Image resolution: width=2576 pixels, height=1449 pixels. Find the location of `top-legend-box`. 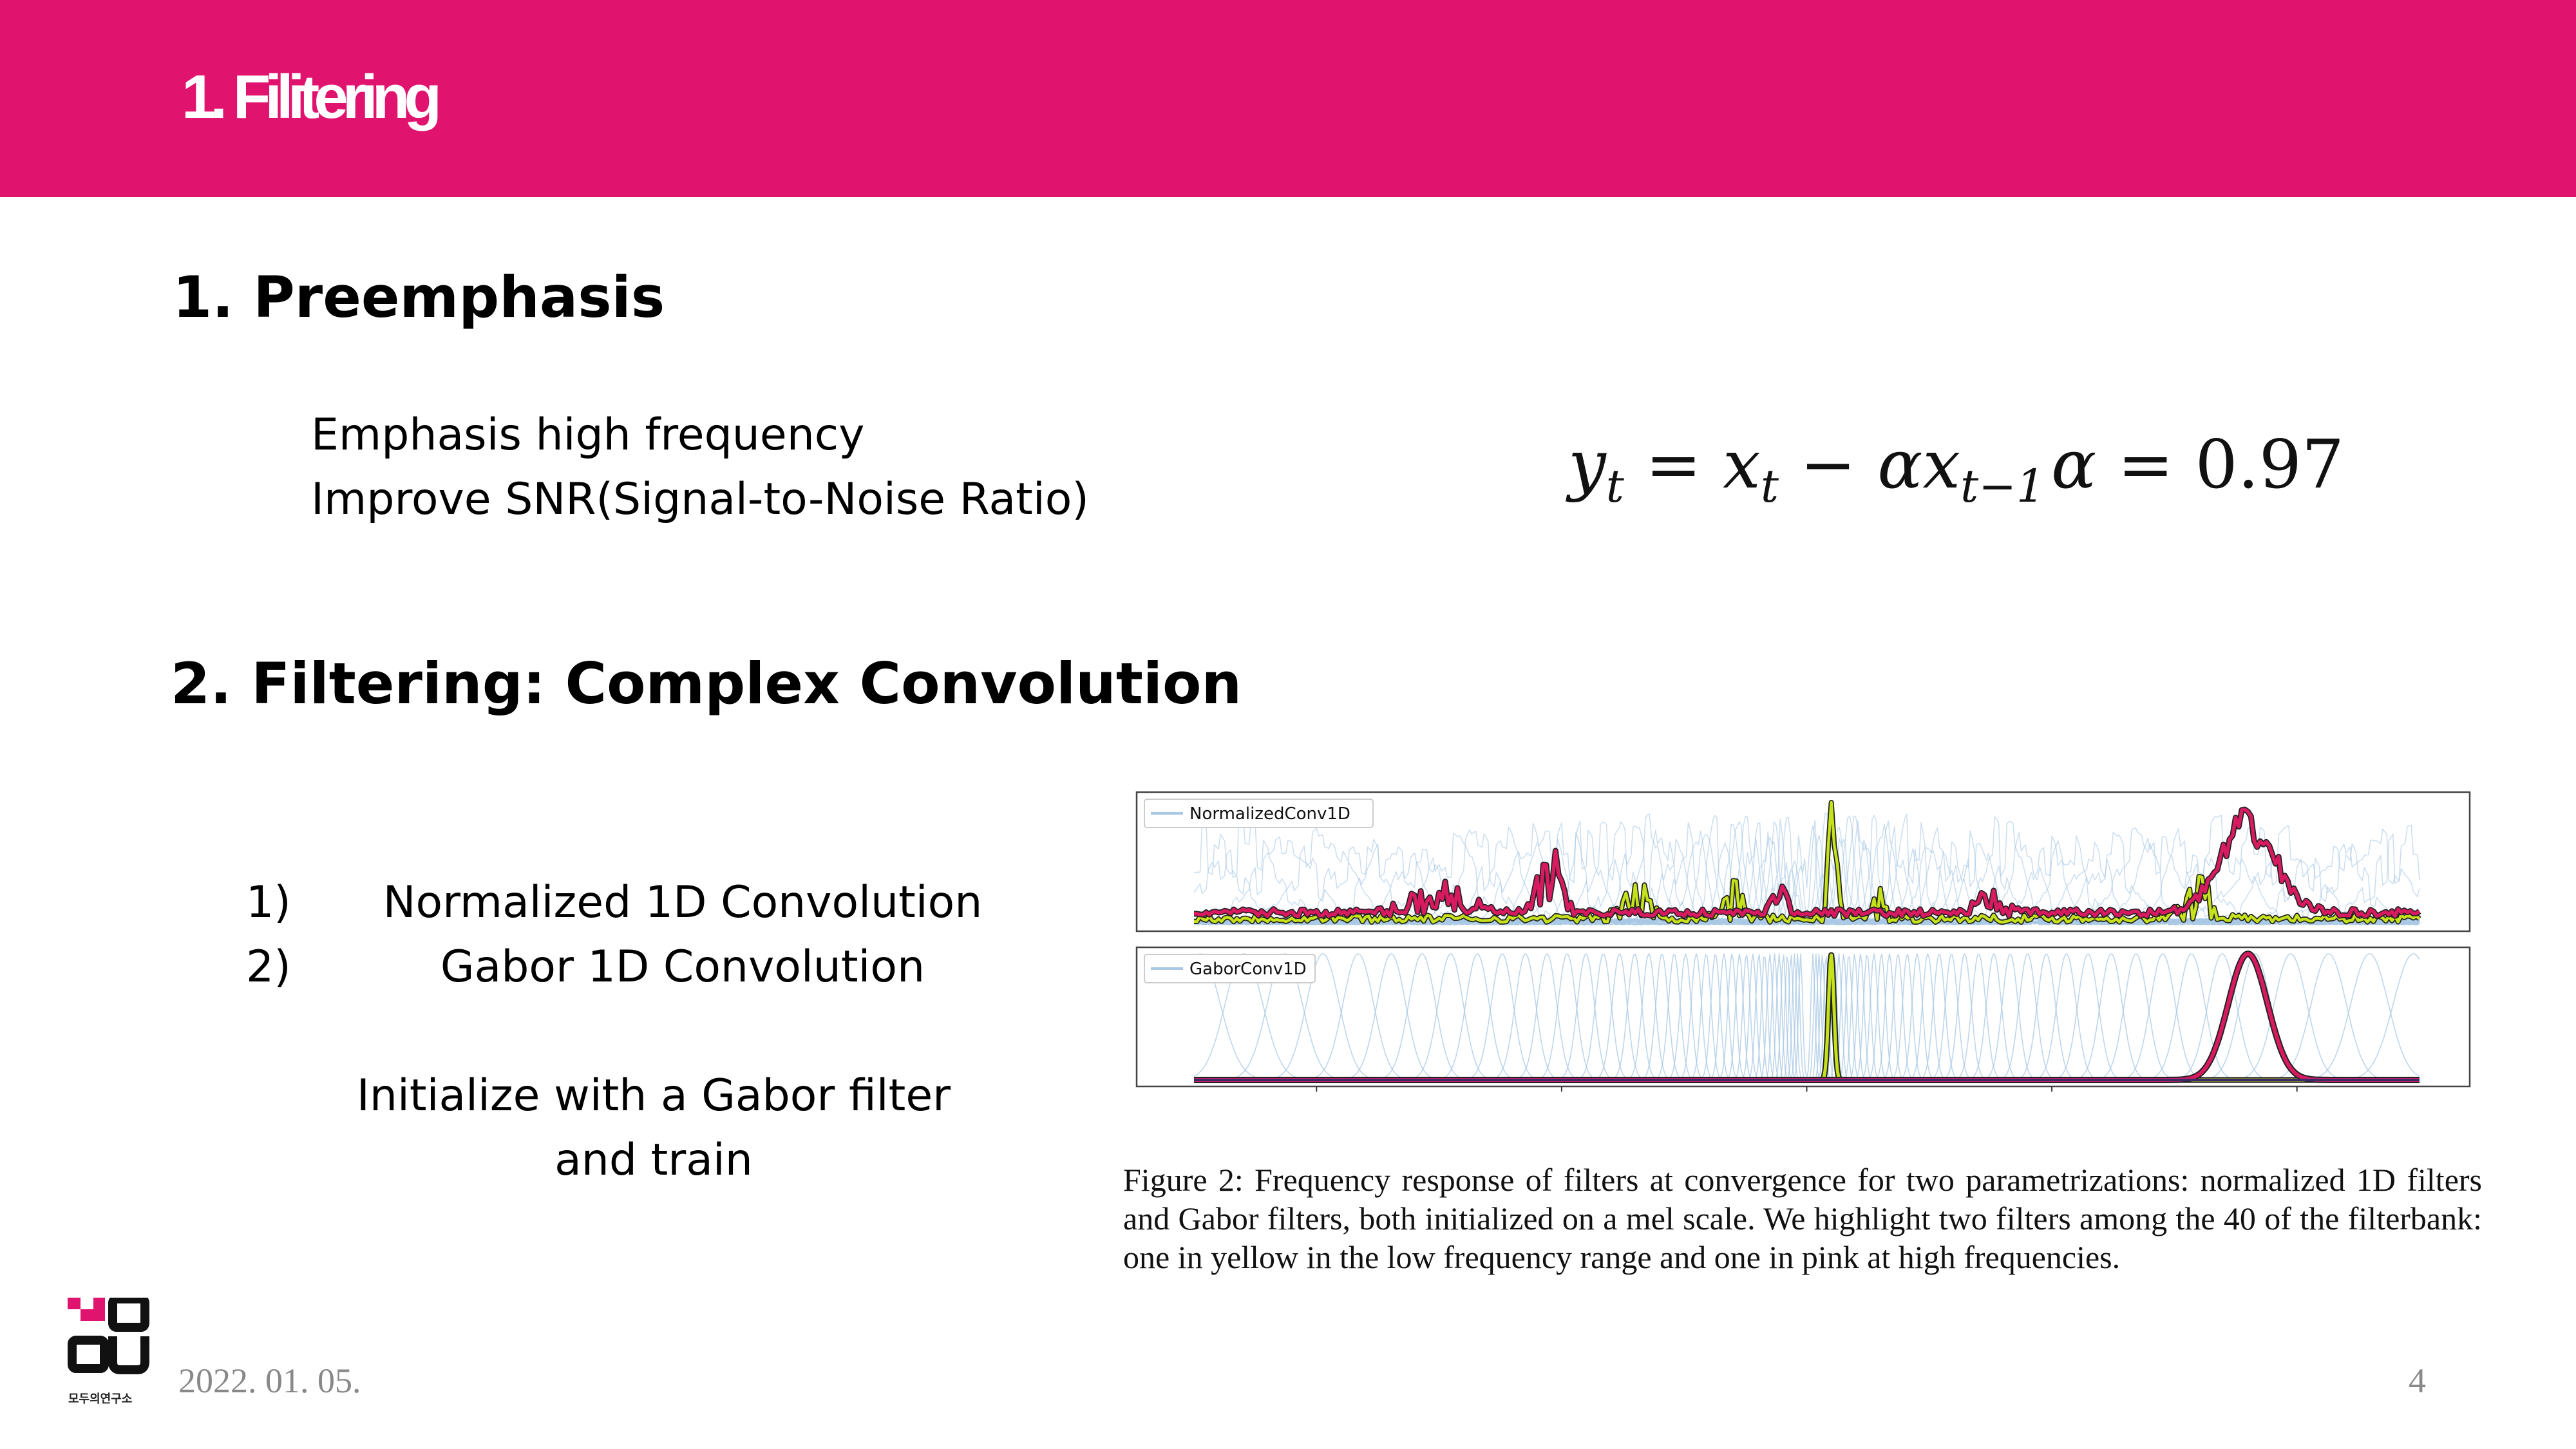

top-legend-box is located at coordinates (1259, 813).